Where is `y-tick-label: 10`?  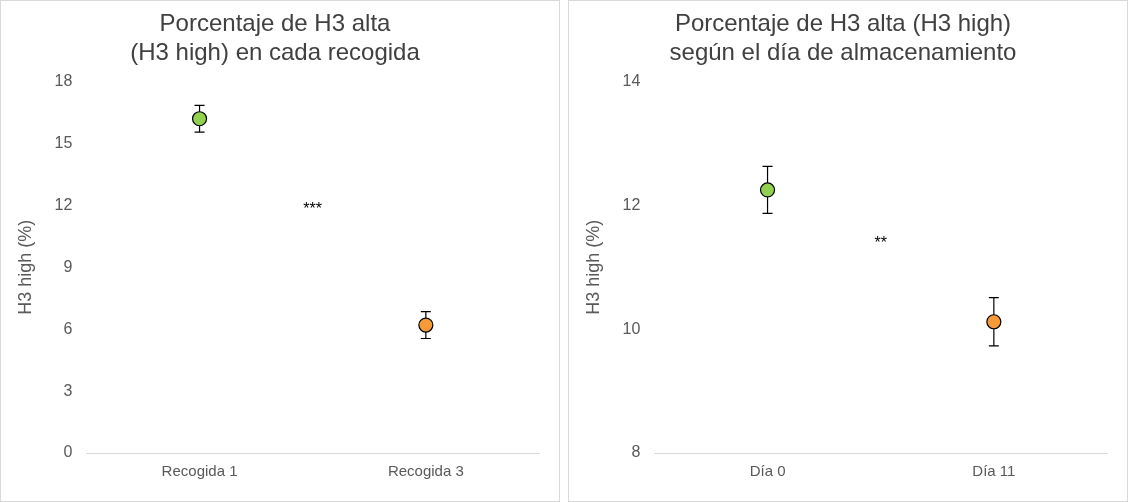 y-tick-label: 10 is located at coordinates (631, 328).